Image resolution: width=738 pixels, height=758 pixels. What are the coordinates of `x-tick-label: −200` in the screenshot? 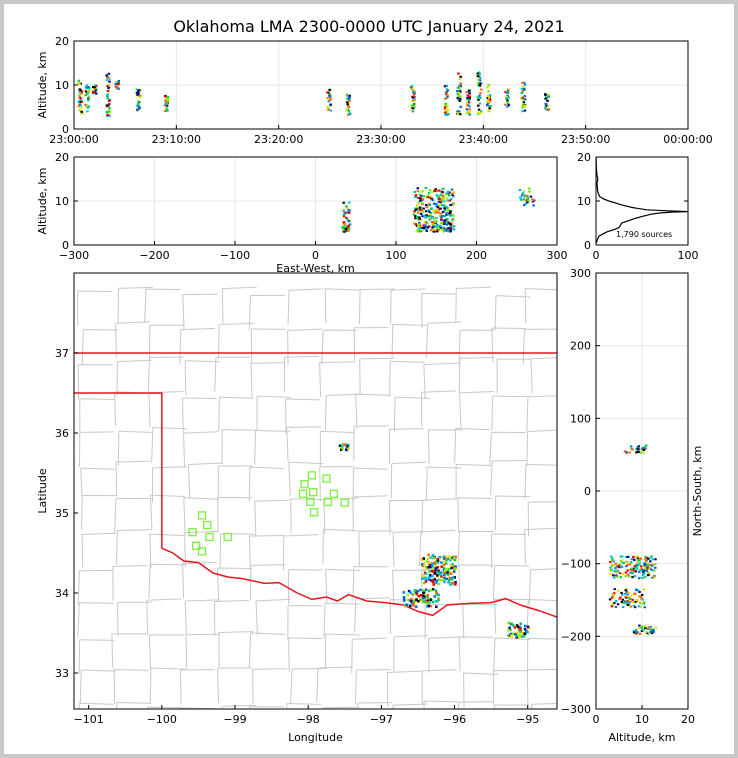 It's located at (154, 255).